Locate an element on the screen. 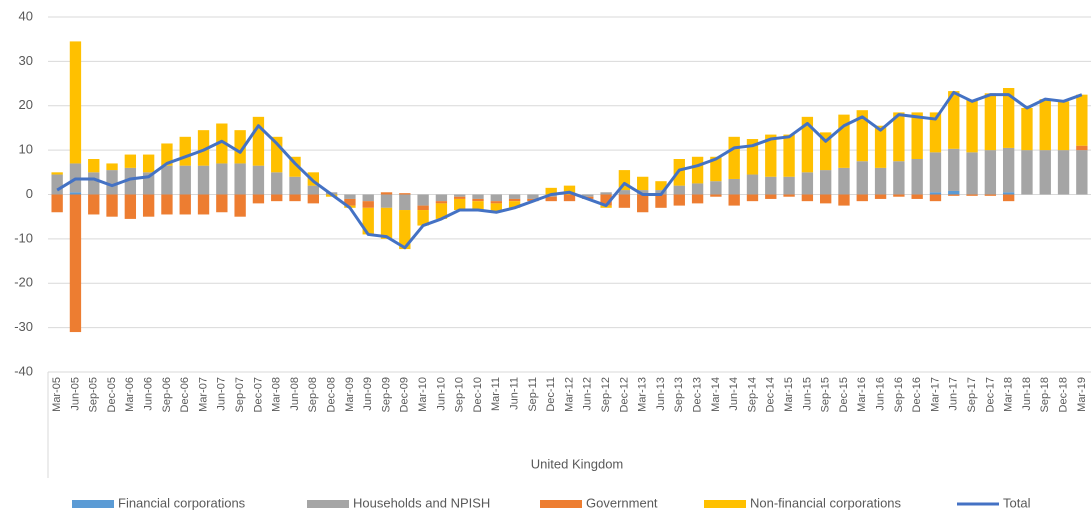 This screenshot has width=1091, height=514. x-axis-title: United Kingdom is located at coordinates (577, 463).